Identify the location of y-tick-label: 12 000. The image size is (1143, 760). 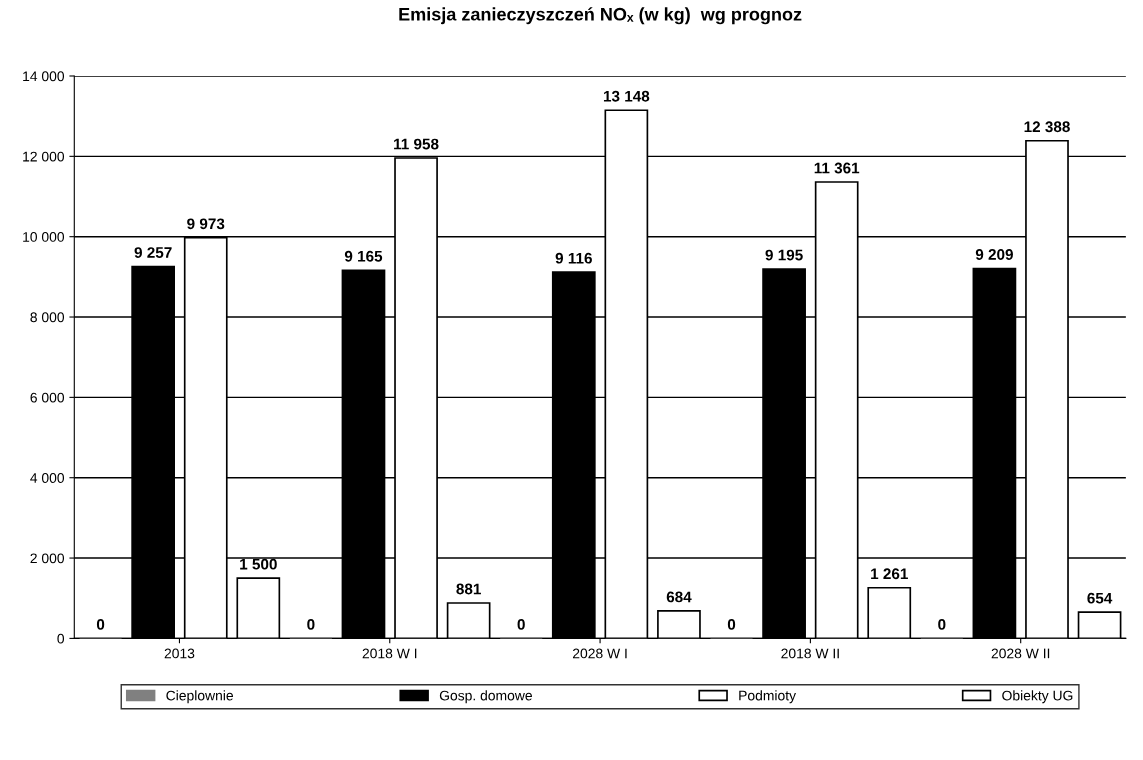
(44, 156).